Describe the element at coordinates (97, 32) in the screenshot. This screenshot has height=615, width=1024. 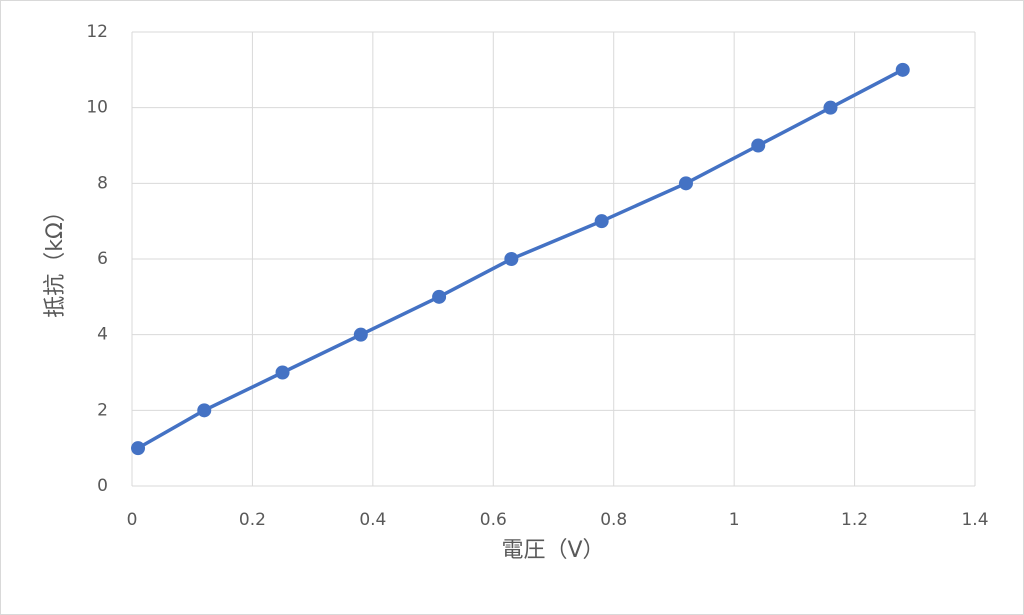
I see `y-tick-label: 12` at that location.